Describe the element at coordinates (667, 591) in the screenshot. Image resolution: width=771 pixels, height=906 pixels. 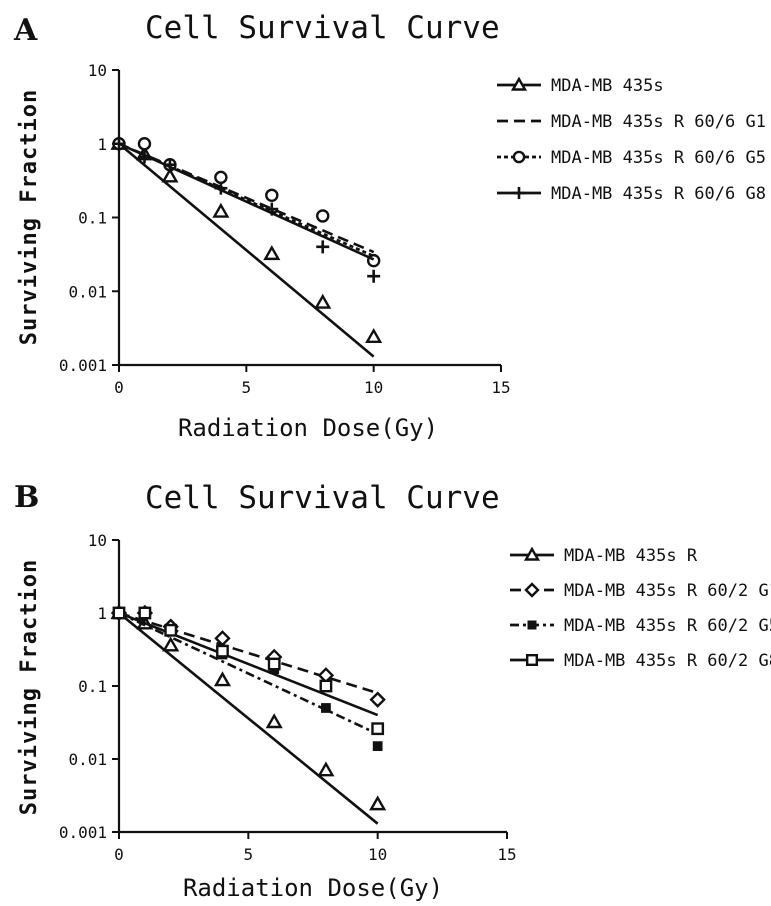
I see `legend-label: MDA-MB 435s R 60/2 G1` at that location.